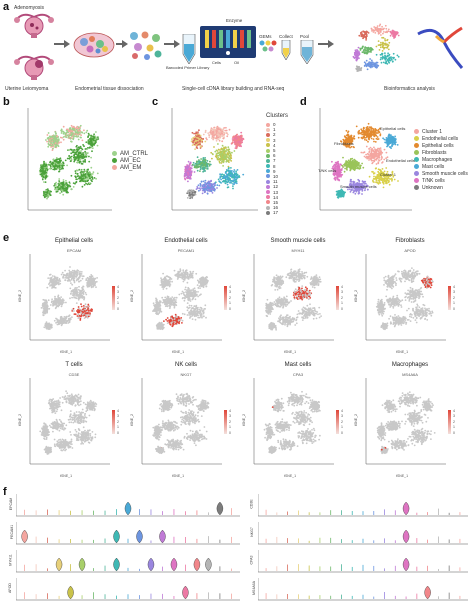  What do you see at coordinates (272, 168) in the screenshot?
I see `legend-clusters: 0 1 2 3 4 5 6 7 8 9 10 11 12 13 14 15 16 17` at bounding box center [272, 168].